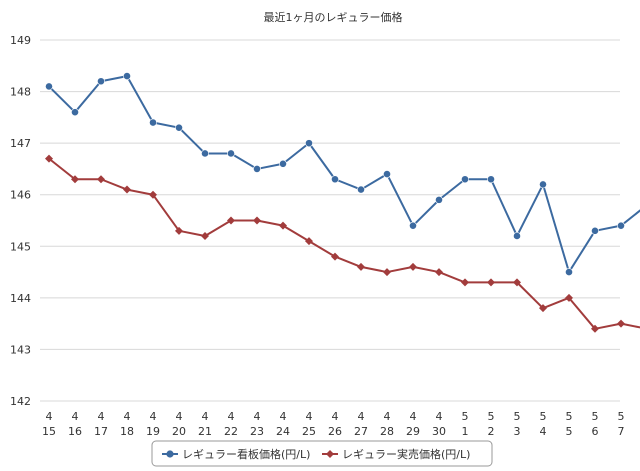 This screenshot has width=640, height=471. What do you see at coordinates (361, 431) in the screenshot?
I see `x-tick-day: 27` at bounding box center [361, 431].